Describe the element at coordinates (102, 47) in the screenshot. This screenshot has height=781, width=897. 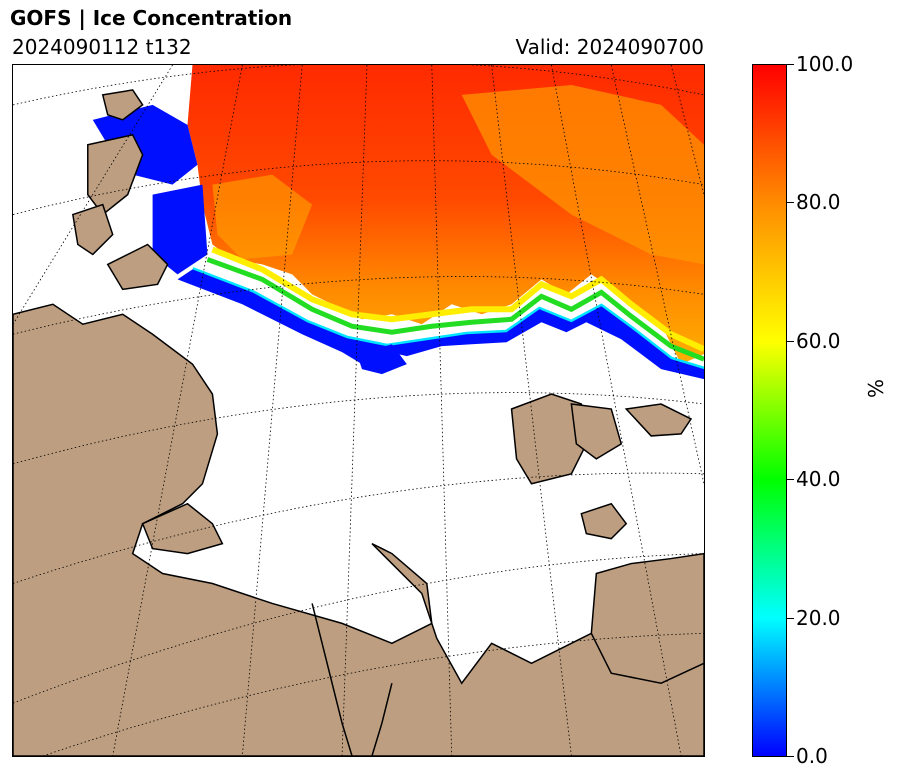
I see `run-label: 2024090112 t132` at that location.